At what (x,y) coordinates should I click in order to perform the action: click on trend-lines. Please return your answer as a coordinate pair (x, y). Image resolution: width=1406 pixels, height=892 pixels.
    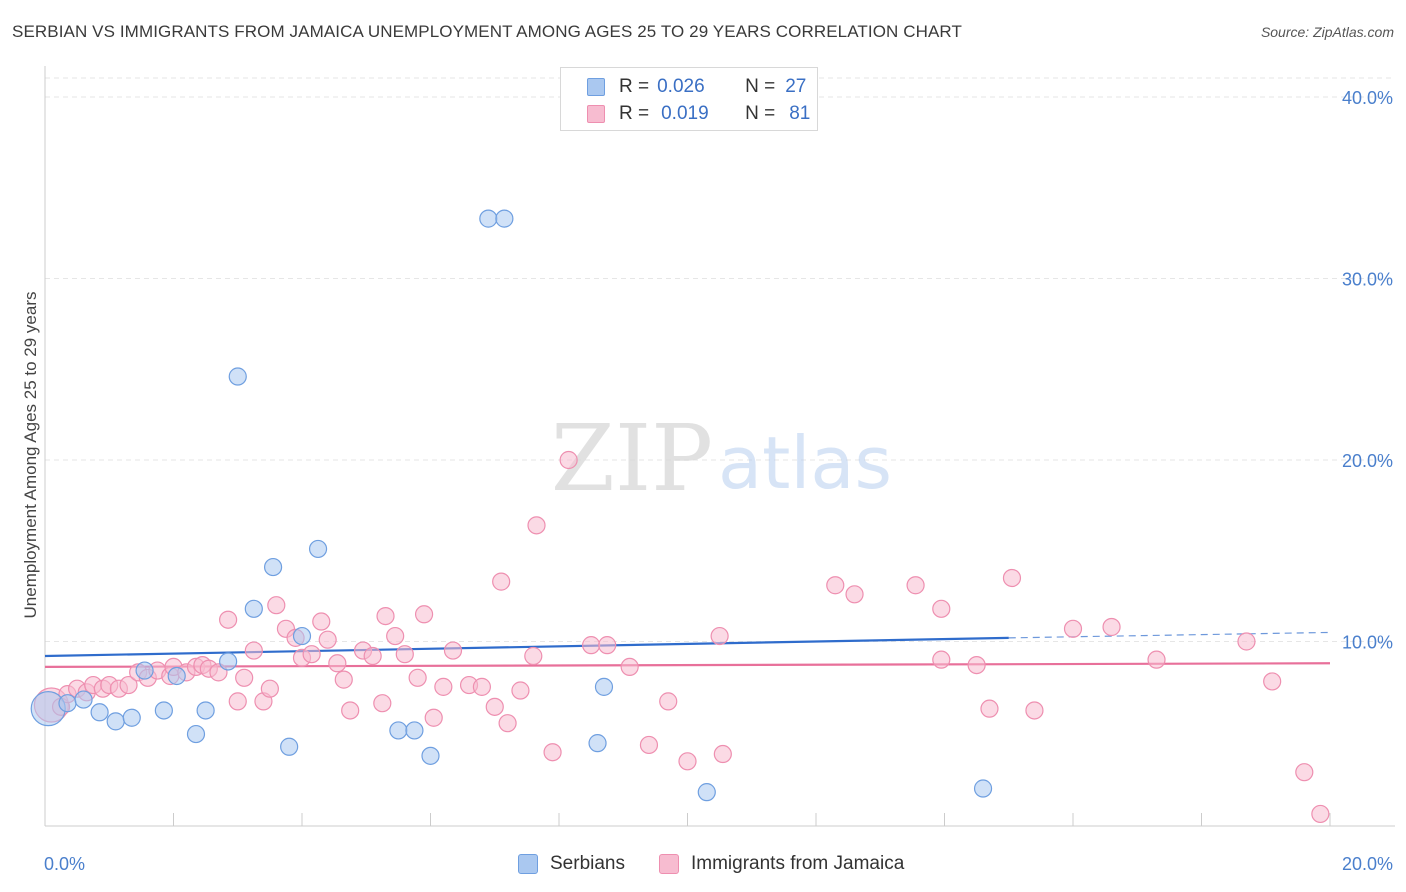
    Looking at the image, I should click on (687, 650).